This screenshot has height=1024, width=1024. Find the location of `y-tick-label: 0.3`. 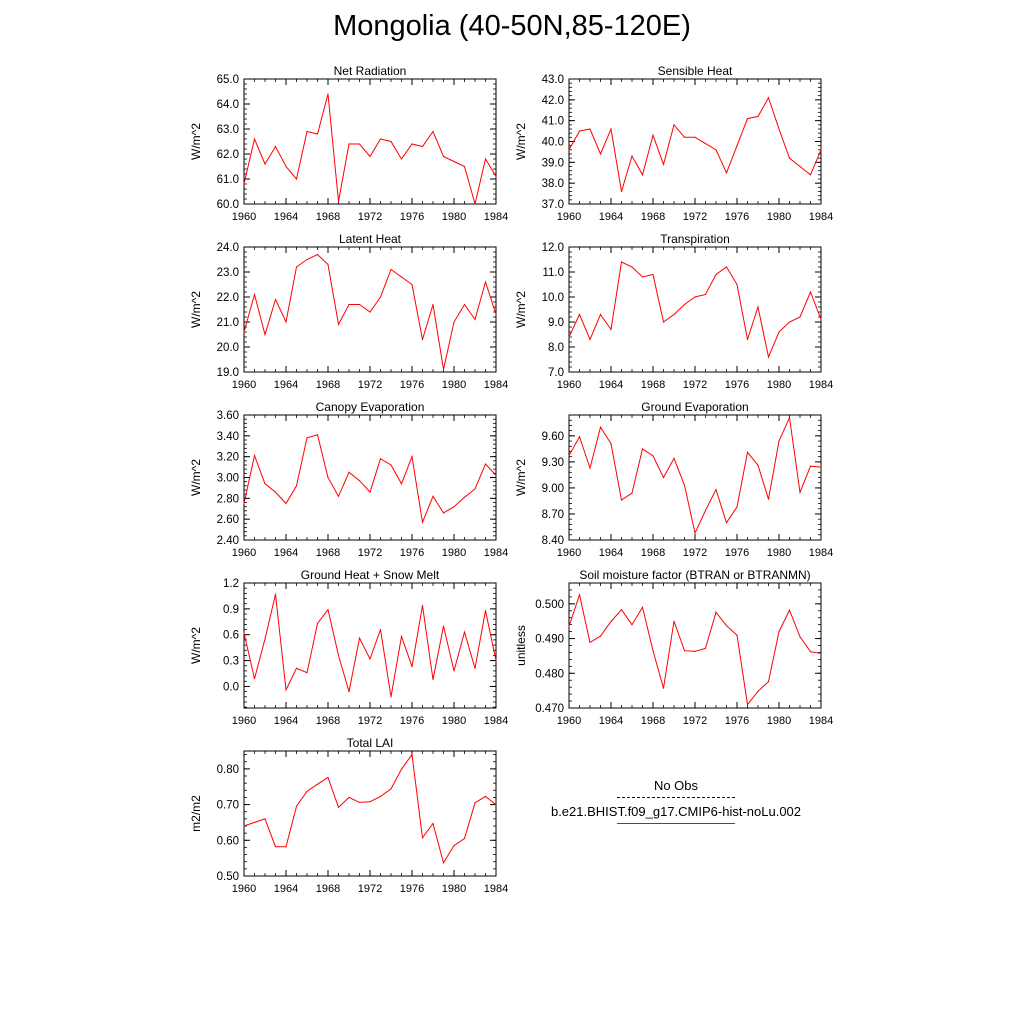

y-tick-label: 0.3 is located at coordinates (231, 662).